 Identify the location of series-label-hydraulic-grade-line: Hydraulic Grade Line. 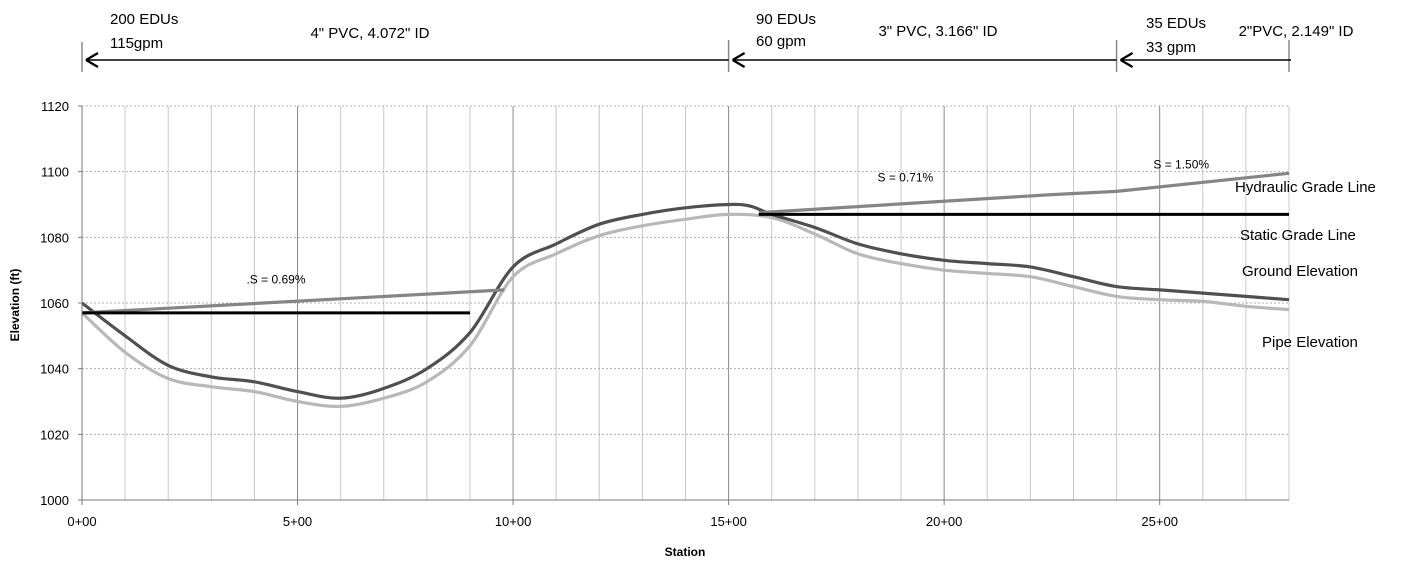
(1305, 187).